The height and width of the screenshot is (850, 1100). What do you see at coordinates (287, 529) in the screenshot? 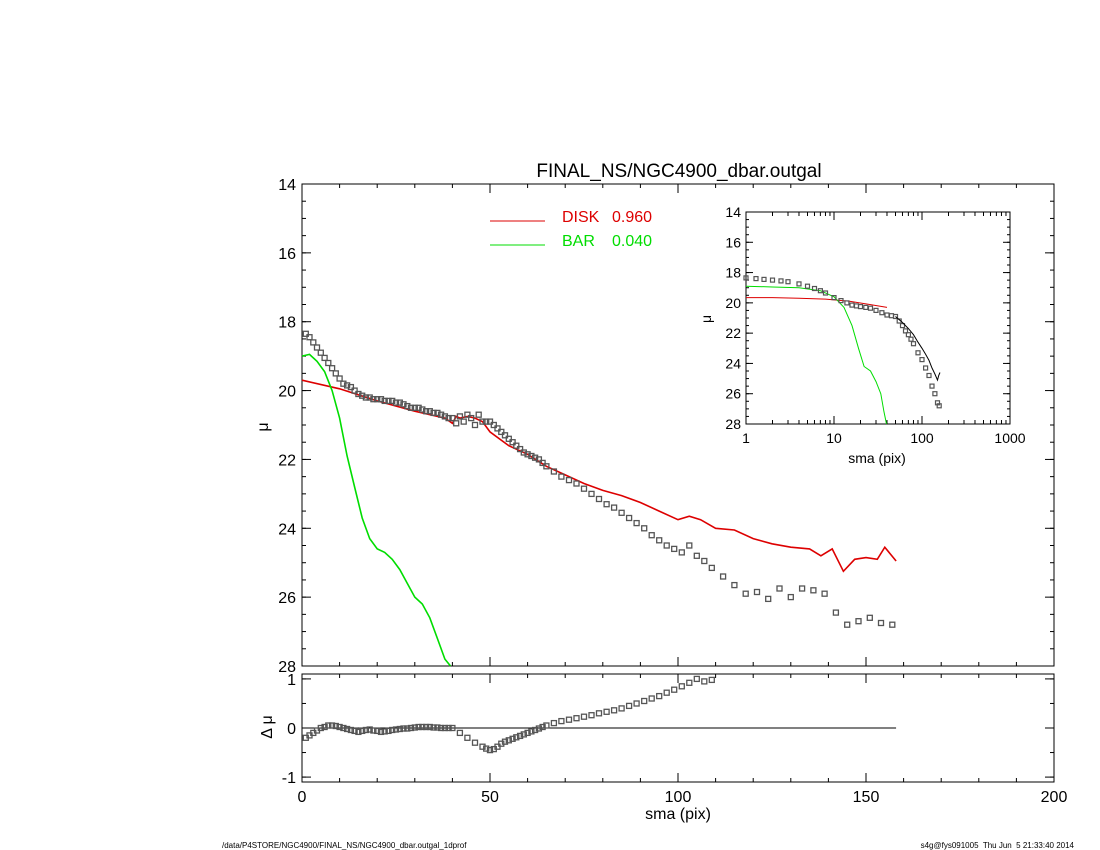
I see `main-ytick-label: 24` at bounding box center [287, 529].